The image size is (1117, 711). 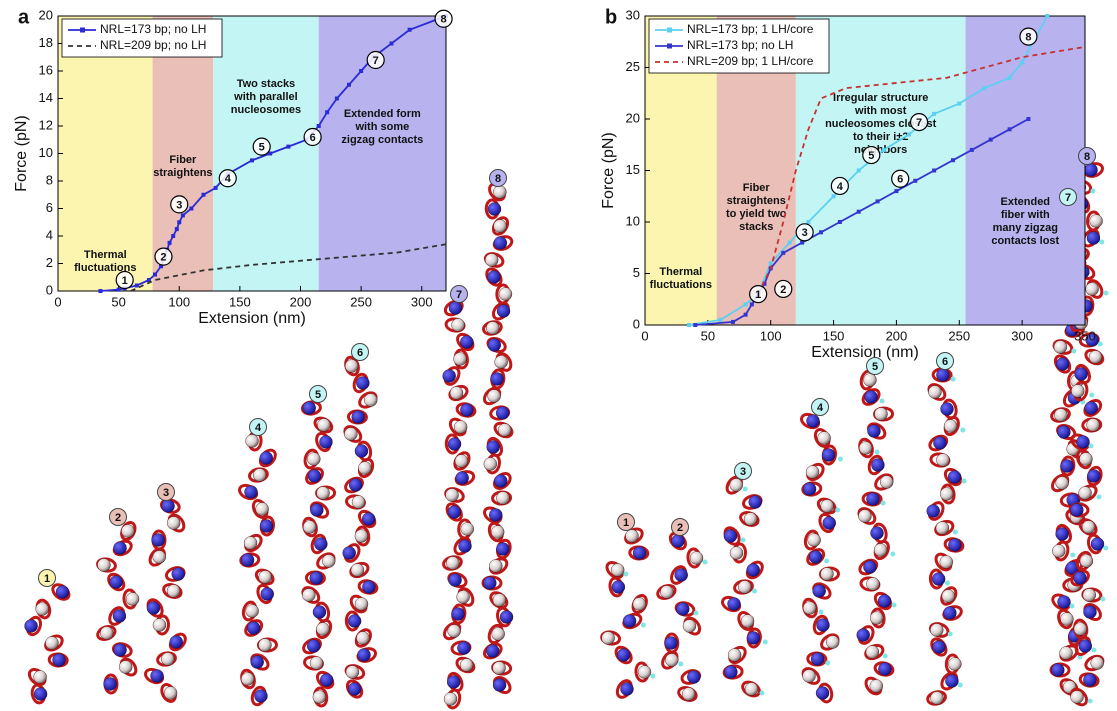 What do you see at coordinates (262, 148) in the screenshot?
I see `state-label: 5` at bounding box center [262, 148].